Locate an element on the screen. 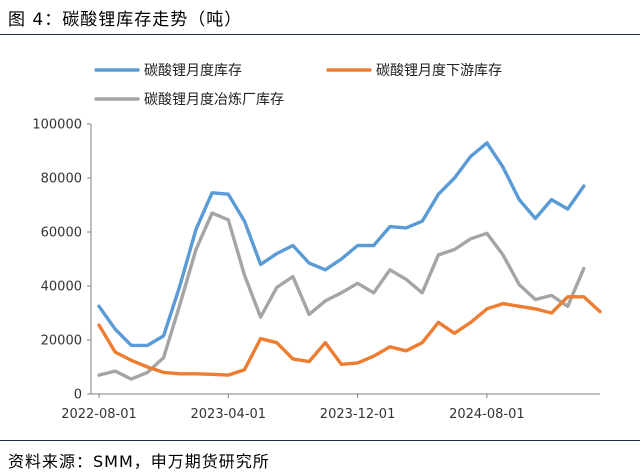 This screenshot has width=640, height=475. legend-label-2: 碳酸锂月度冶炼厂库存 is located at coordinates (214, 100).